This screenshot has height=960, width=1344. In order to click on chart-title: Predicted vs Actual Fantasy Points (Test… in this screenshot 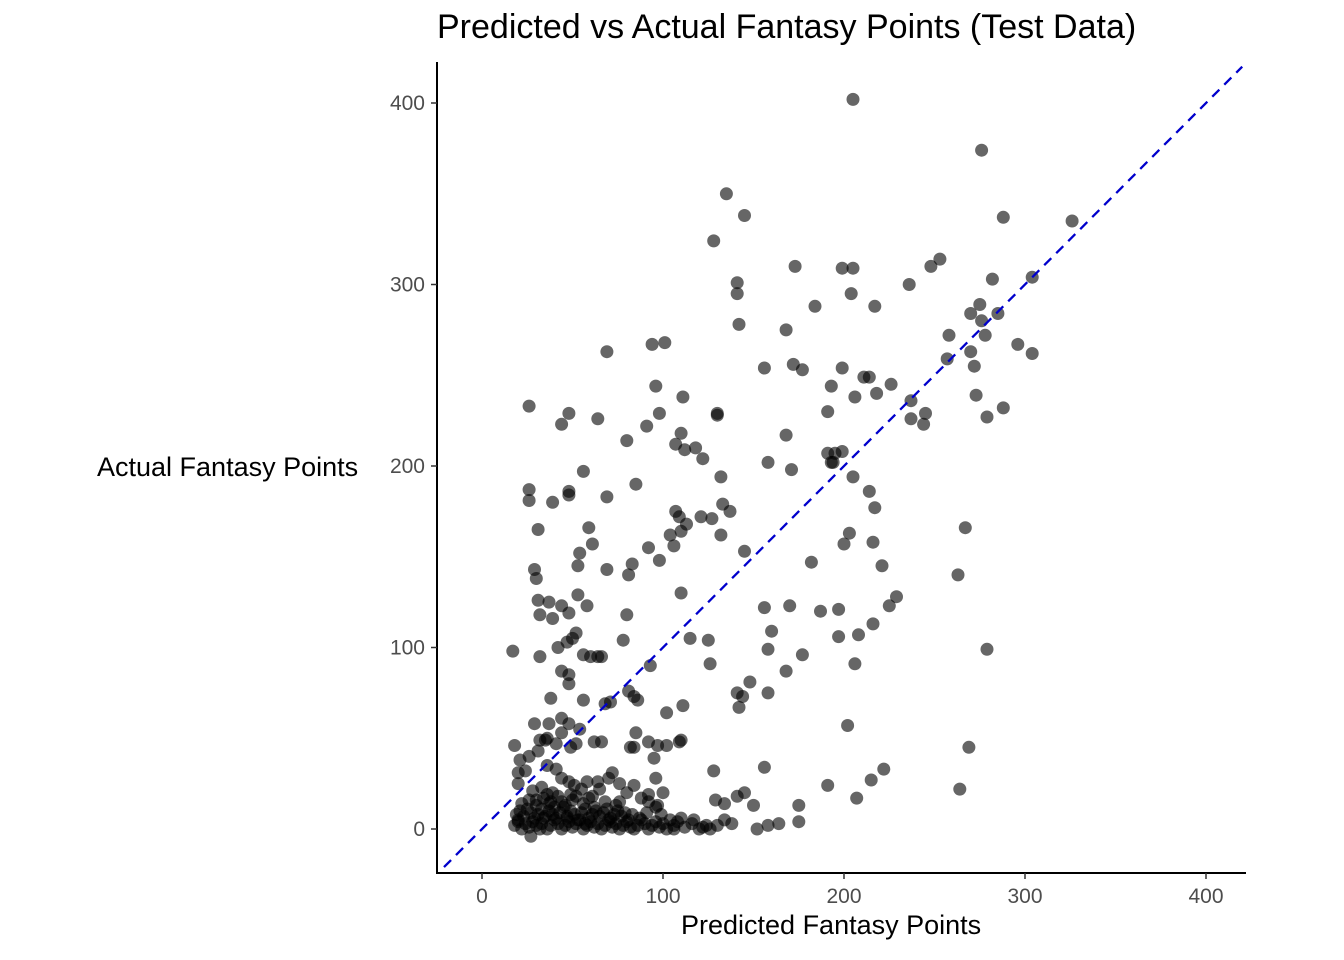, I will do `click(787, 27)`.